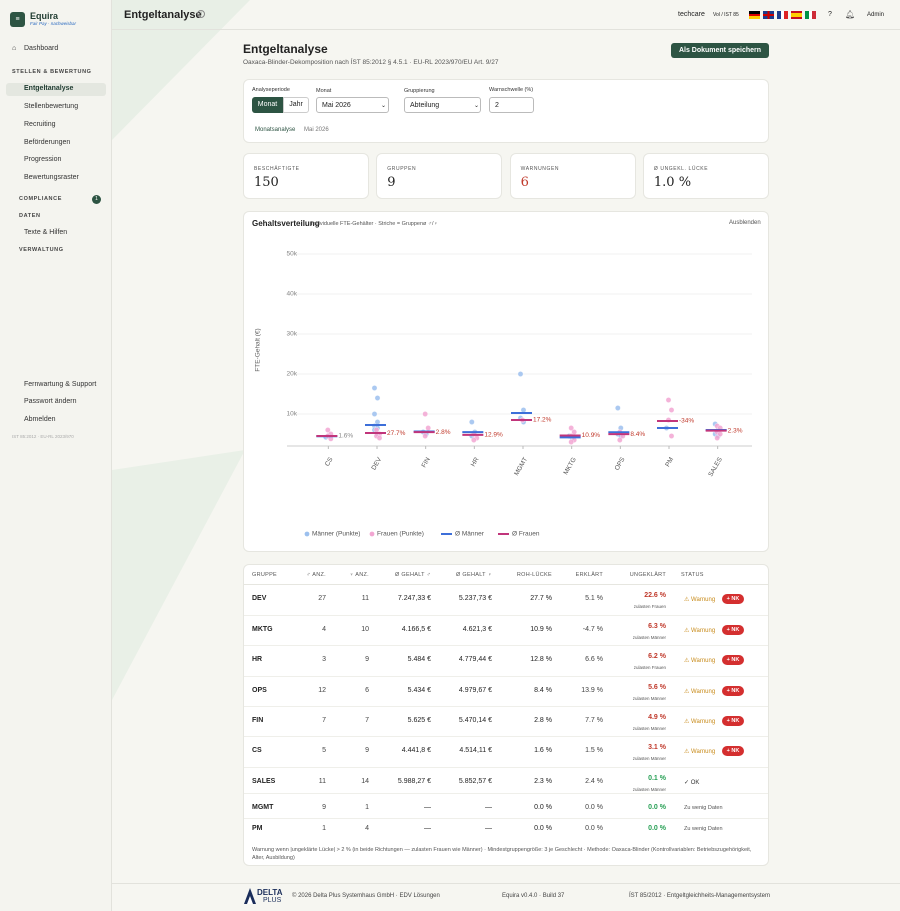  Describe the element at coordinates (40, 199) in the screenshot. I see `nav-section: COMPLIANCE` at that location.